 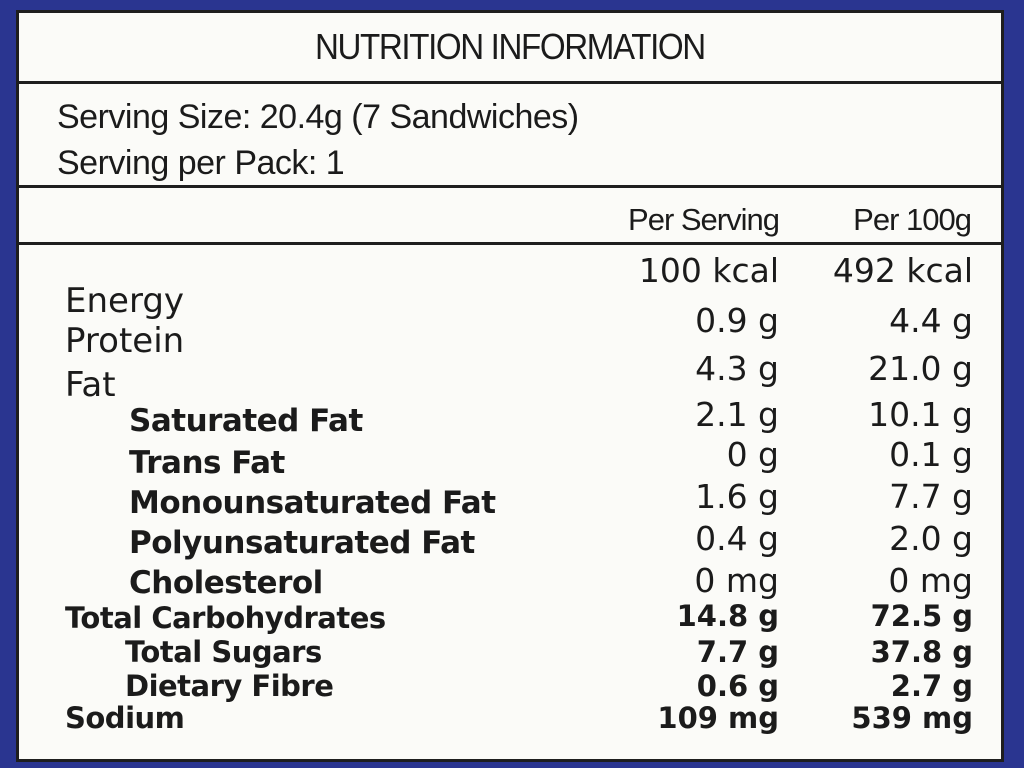 What do you see at coordinates (737, 538) in the screenshot?
I see `nutrient-per-serving: 0.4 g` at bounding box center [737, 538].